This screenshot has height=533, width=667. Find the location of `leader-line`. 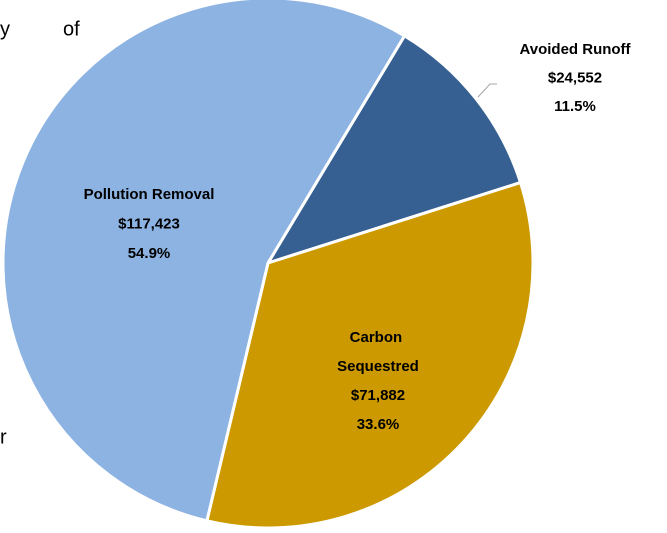

leader-line is located at coordinates (487, 90).